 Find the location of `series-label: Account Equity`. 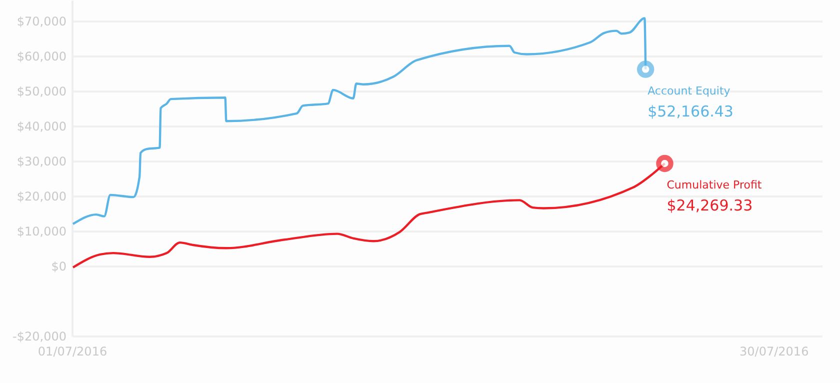

series-label: Account Equity is located at coordinates (689, 91).